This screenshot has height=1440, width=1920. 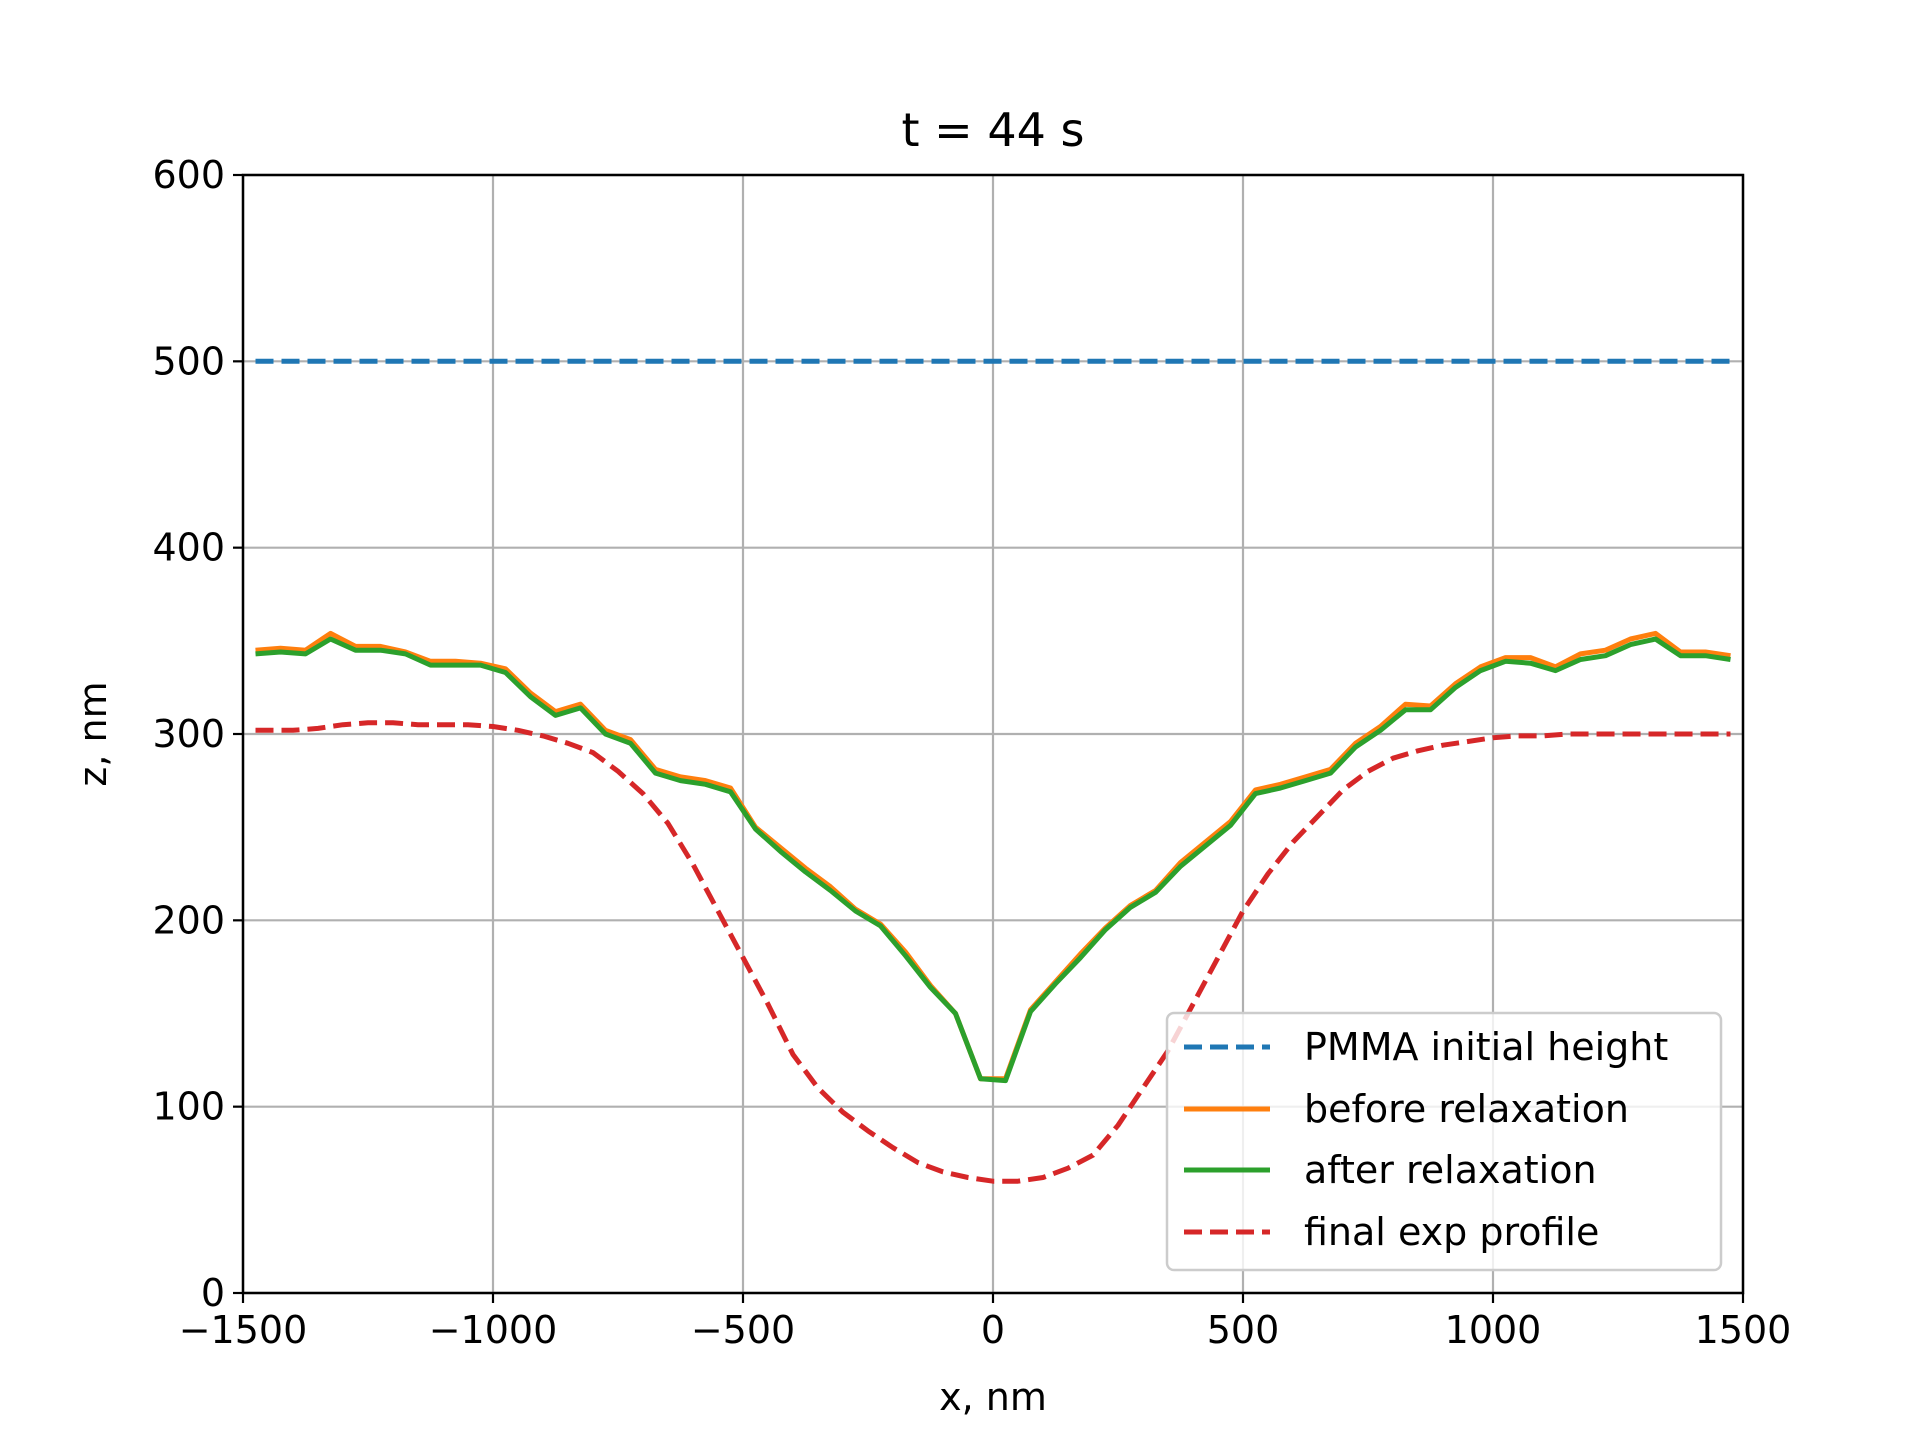 What do you see at coordinates (1451, 1232) in the screenshot?
I see `legend-label-final-exp-profile: final exp profile` at bounding box center [1451, 1232].